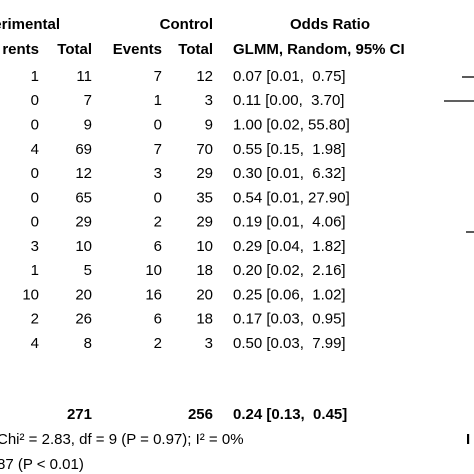 The width and height of the screenshot is (474, 474). What do you see at coordinates (122, 439) in the screenshot?
I see `footer-text: Chi² = 2.83, df = 9 (P = 0.97); I² = 0%` at bounding box center [122, 439].